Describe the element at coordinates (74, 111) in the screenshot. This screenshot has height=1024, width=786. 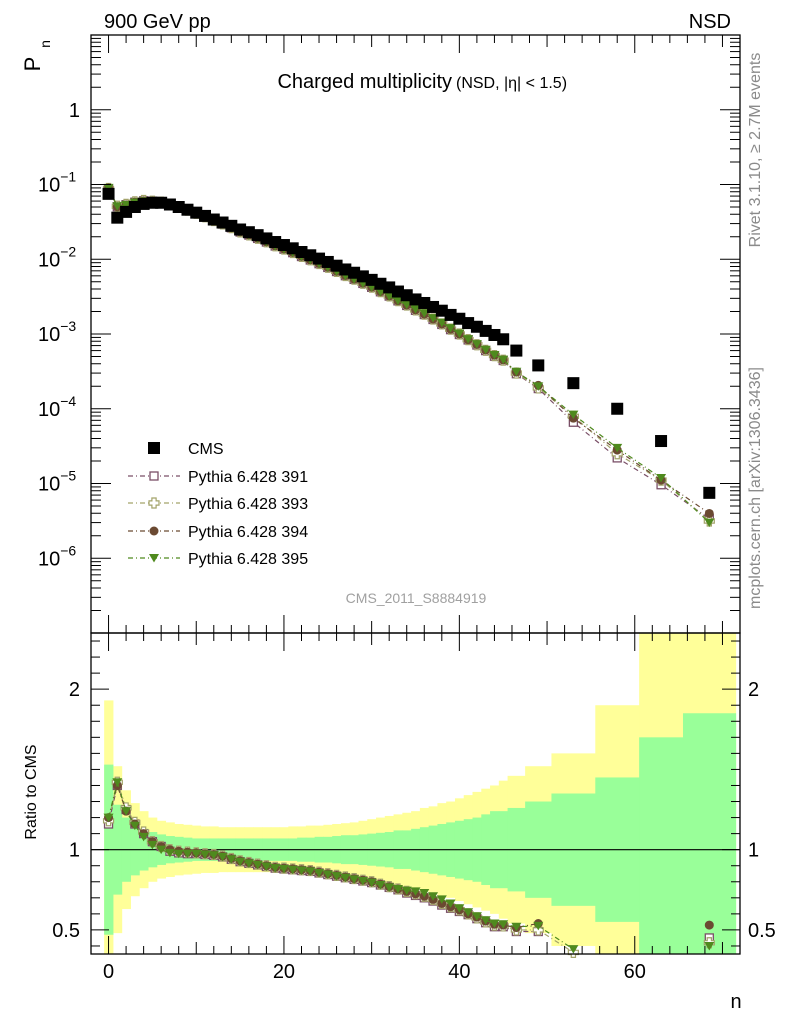
I see `main-y-tick-label: 1` at that location.